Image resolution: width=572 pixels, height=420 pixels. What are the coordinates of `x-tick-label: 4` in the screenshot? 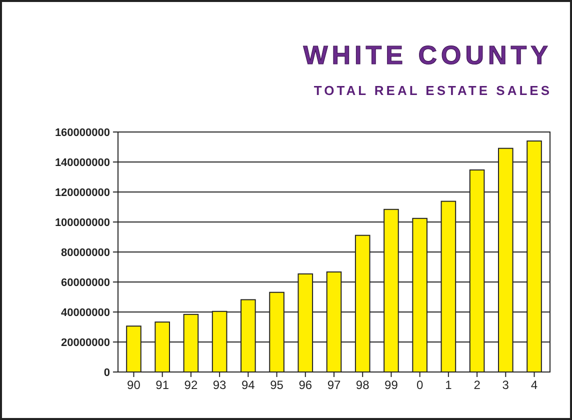 It's located at (534, 385).